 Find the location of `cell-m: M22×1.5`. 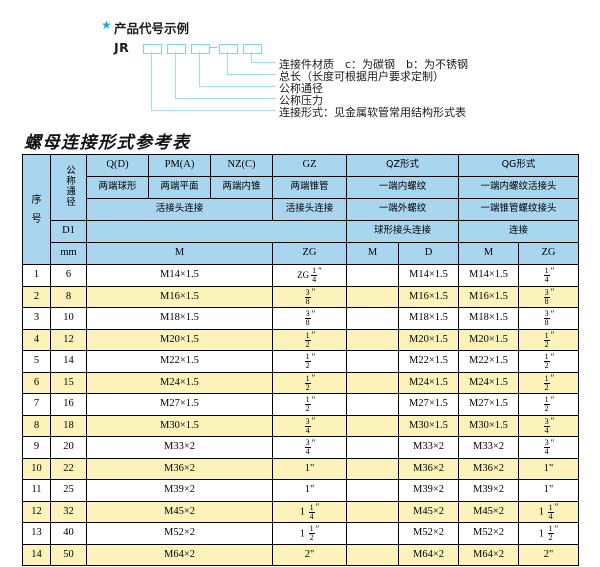

cell-m: M22×1.5 is located at coordinates (179, 361).